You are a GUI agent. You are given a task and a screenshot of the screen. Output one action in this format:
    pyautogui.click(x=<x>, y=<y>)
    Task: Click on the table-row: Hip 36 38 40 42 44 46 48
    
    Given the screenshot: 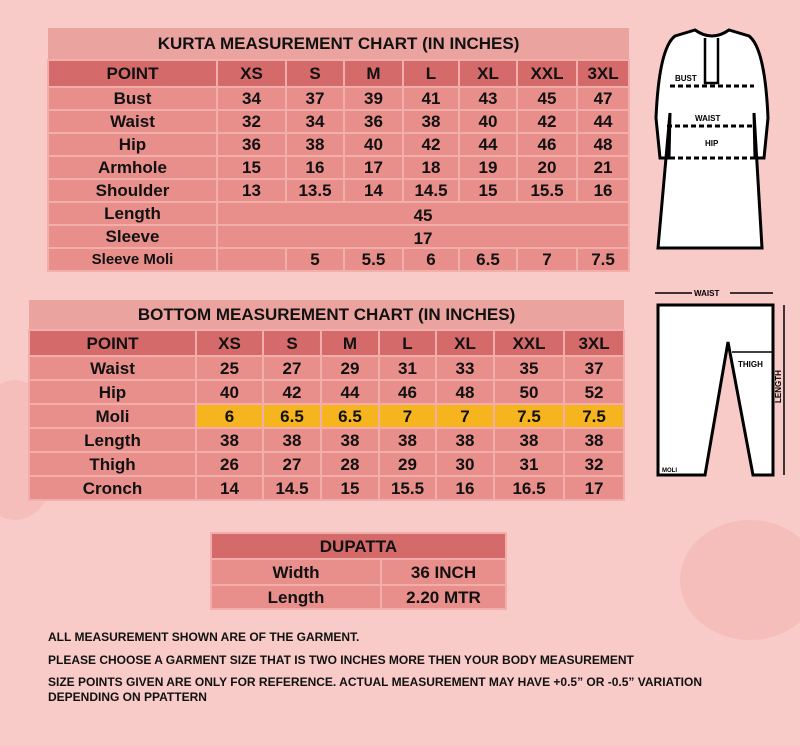 What is the action you would take?
    pyautogui.click(x=339, y=144)
    